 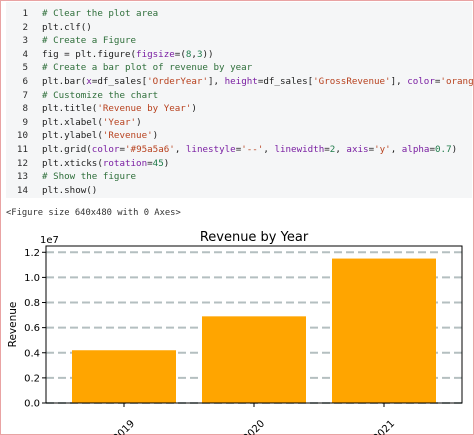 What do you see at coordinates (25, 68) in the screenshot?
I see `line-number: 5` at bounding box center [25, 68].